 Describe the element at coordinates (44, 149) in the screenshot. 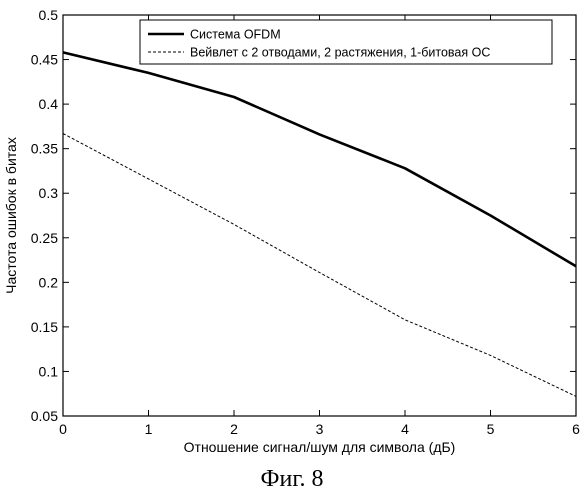

I see `y-tick-label: 0.35` at that location.